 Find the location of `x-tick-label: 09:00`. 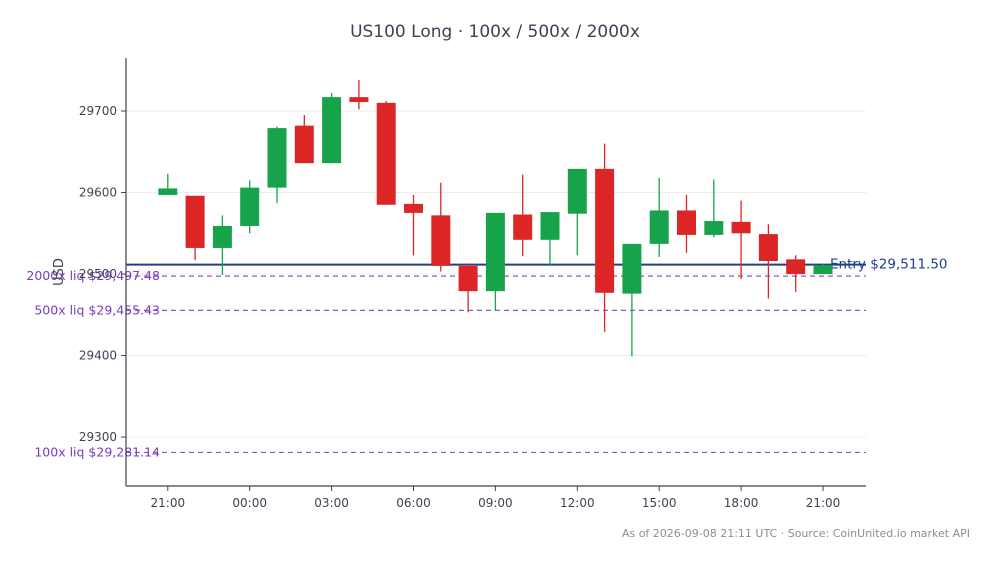

x-tick-label: 09:00 is located at coordinates (495, 503).